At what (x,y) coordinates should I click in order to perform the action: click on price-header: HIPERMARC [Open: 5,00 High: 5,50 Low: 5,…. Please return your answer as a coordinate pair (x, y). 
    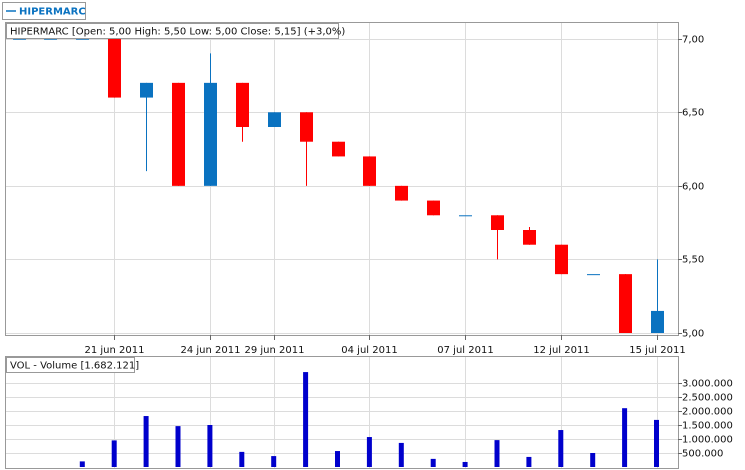
    Looking at the image, I should click on (177, 32).